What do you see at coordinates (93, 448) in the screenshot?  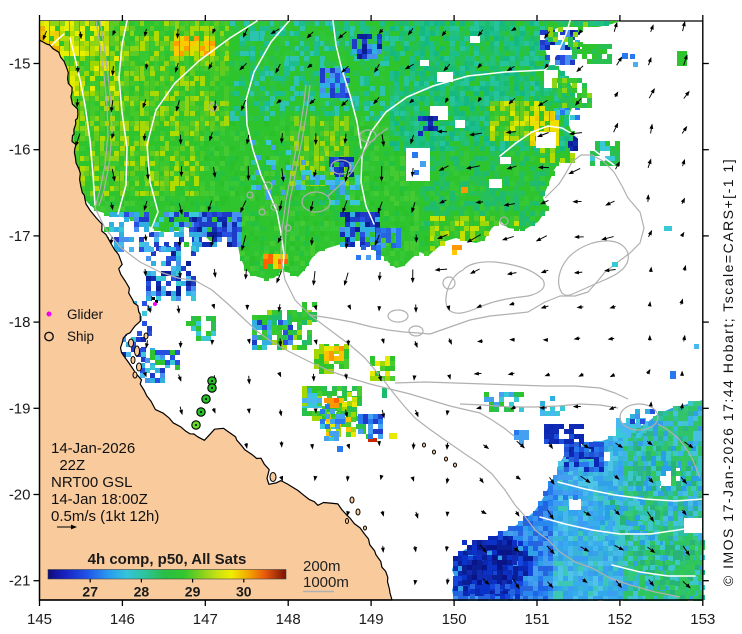 I see `svg-text: 14-Jan-2026` at bounding box center [93, 448].